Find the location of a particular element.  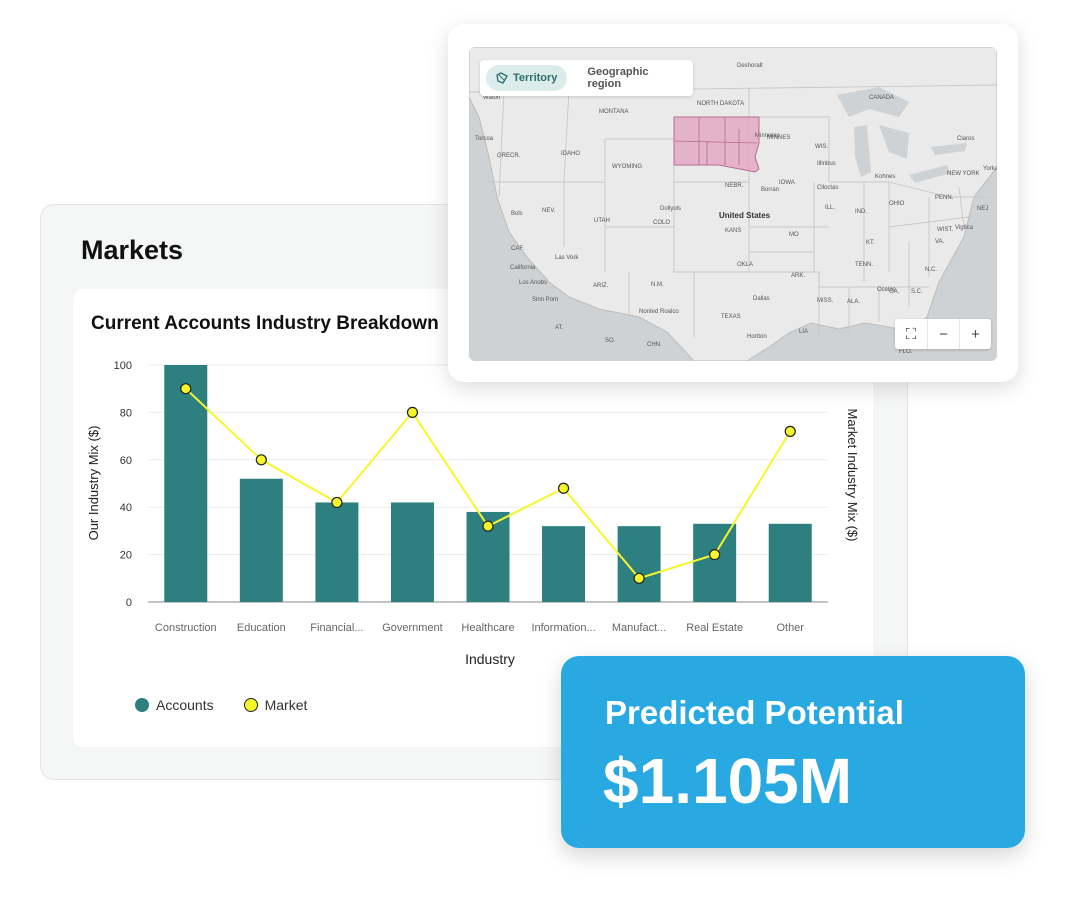

tab-geographic-region-label: Geographic region is located at coordinates (618, 78).